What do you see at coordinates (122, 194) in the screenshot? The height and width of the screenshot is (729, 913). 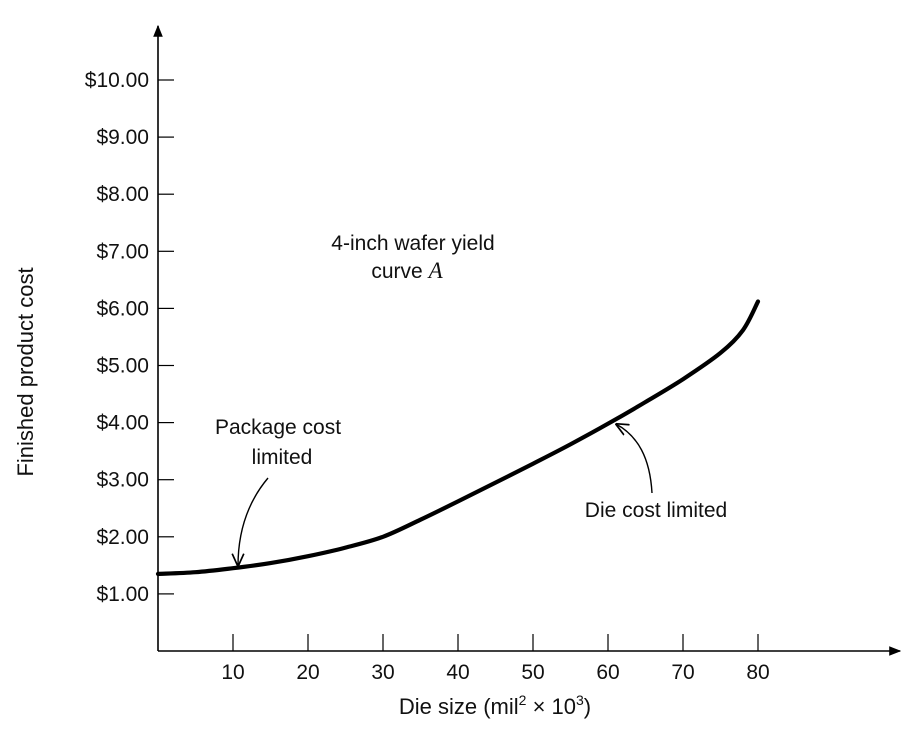 I see `y-tick-label: $8.00` at bounding box center [122, 194].